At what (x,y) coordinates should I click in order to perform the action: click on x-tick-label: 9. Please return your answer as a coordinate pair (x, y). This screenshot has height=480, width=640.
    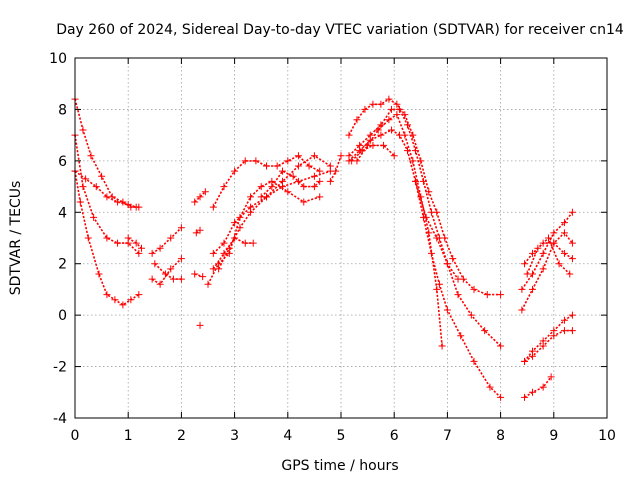
    Looking at the image, I should click on (553, 436).